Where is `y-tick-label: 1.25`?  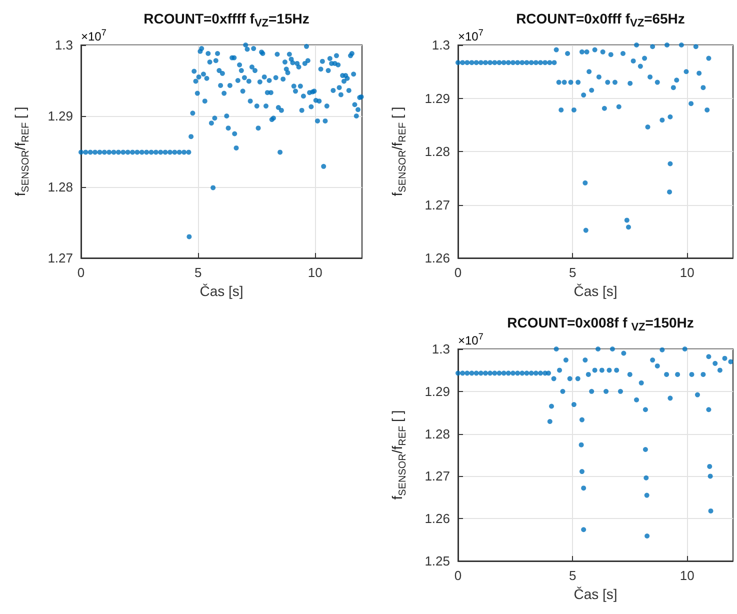
y-tick-label: 1.25 is located at coordinates (437, 561).